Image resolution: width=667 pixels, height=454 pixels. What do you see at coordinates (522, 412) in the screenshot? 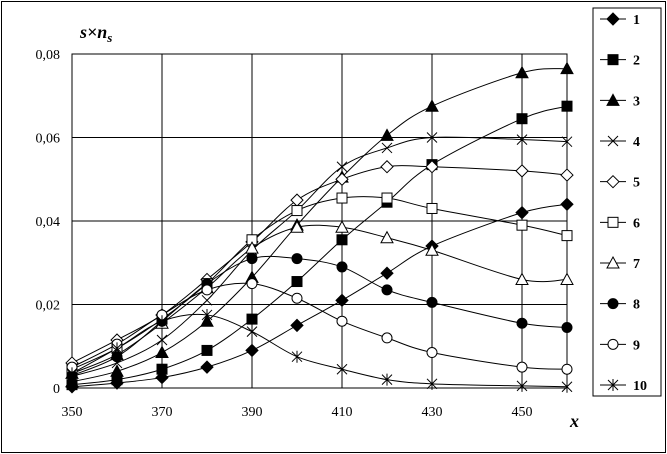
I see `x-tick-label: 450` at bounding box center [522, 412].